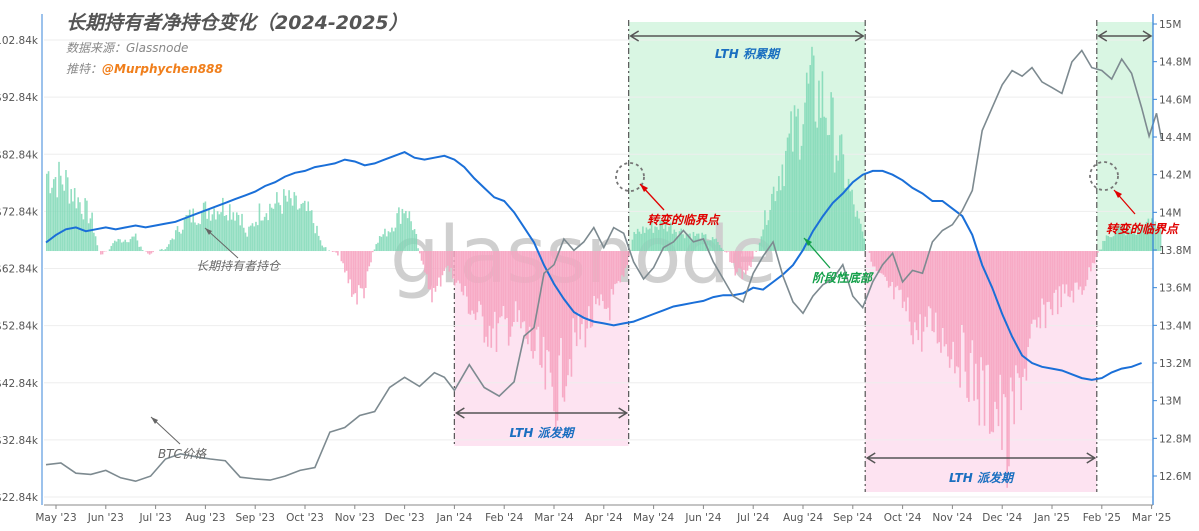 The height and width of the screenshot is (531, 1199). I want to click on distrib-phase-label-2: LTH 派发期, so click(982, 478).